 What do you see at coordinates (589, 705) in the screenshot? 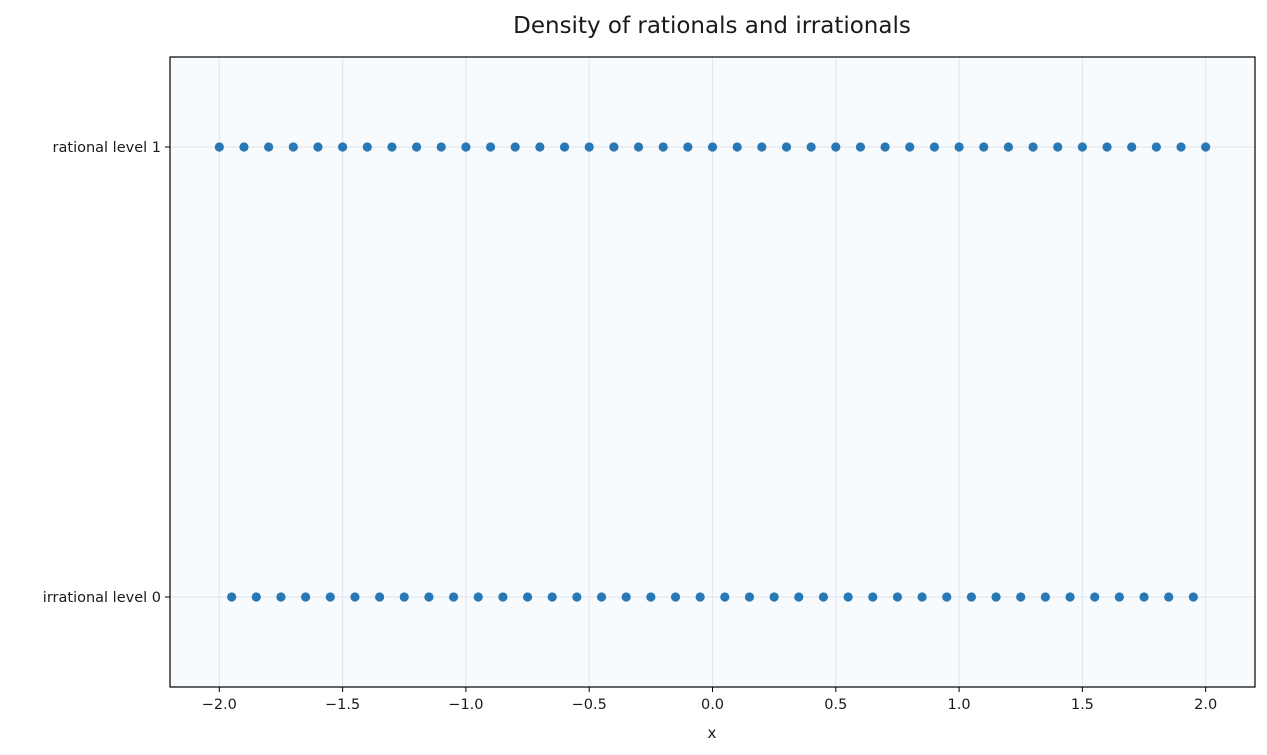
I see `x-tick-label: −0.5` at bounding box center [589, 705].